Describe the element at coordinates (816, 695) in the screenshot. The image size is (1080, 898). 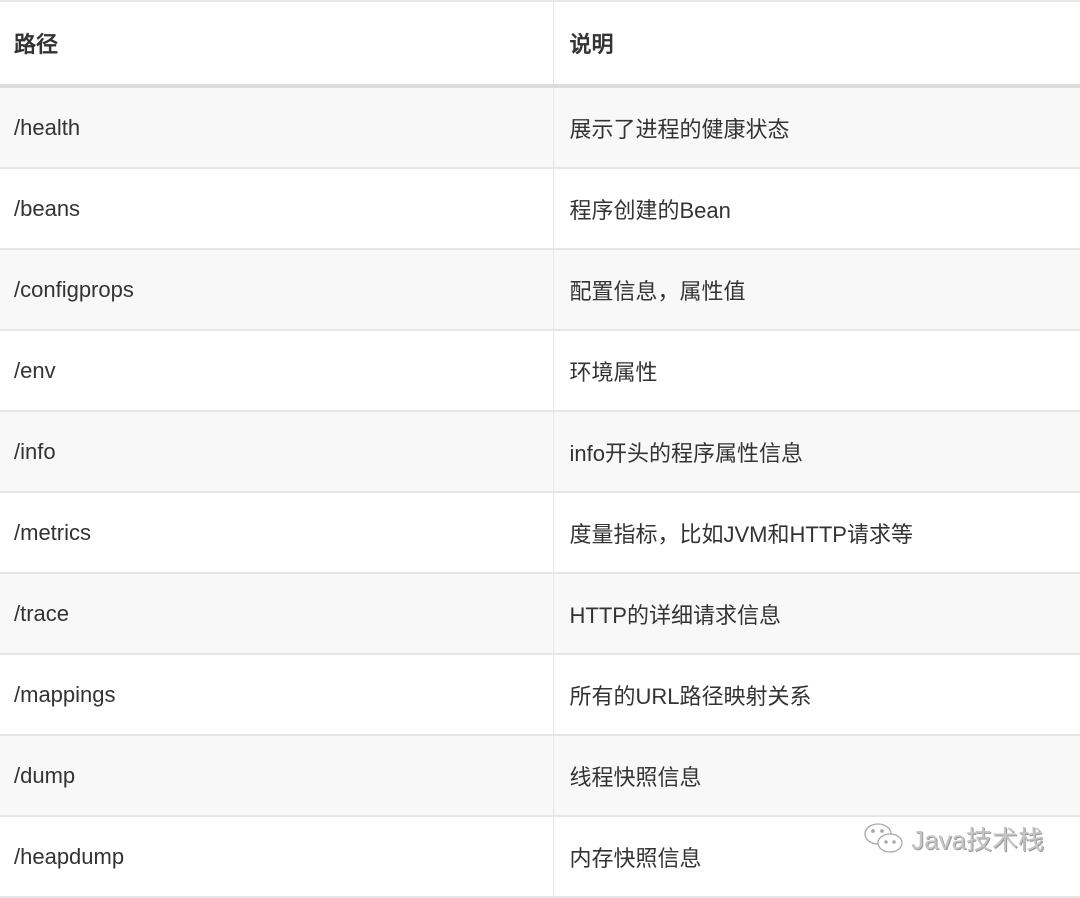
I see `description-cell: 所有的URL路径映射关系` at that location.